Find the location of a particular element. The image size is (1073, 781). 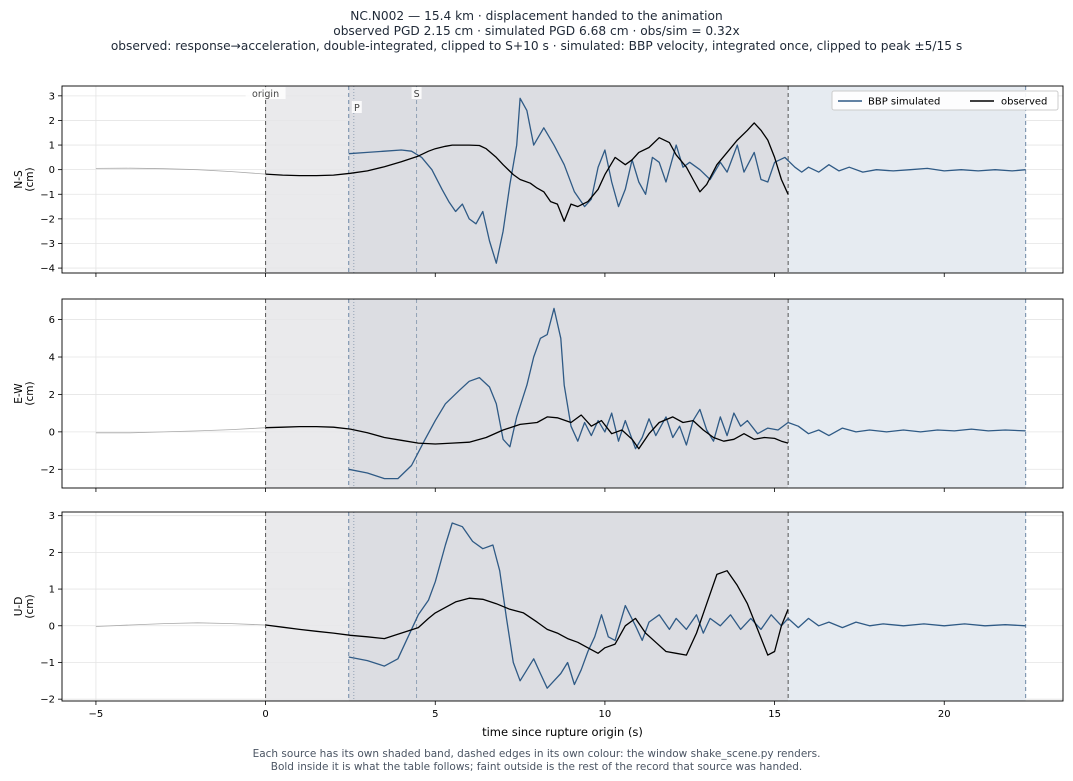

marker-label-p: P is located at coordinates (357, 108).